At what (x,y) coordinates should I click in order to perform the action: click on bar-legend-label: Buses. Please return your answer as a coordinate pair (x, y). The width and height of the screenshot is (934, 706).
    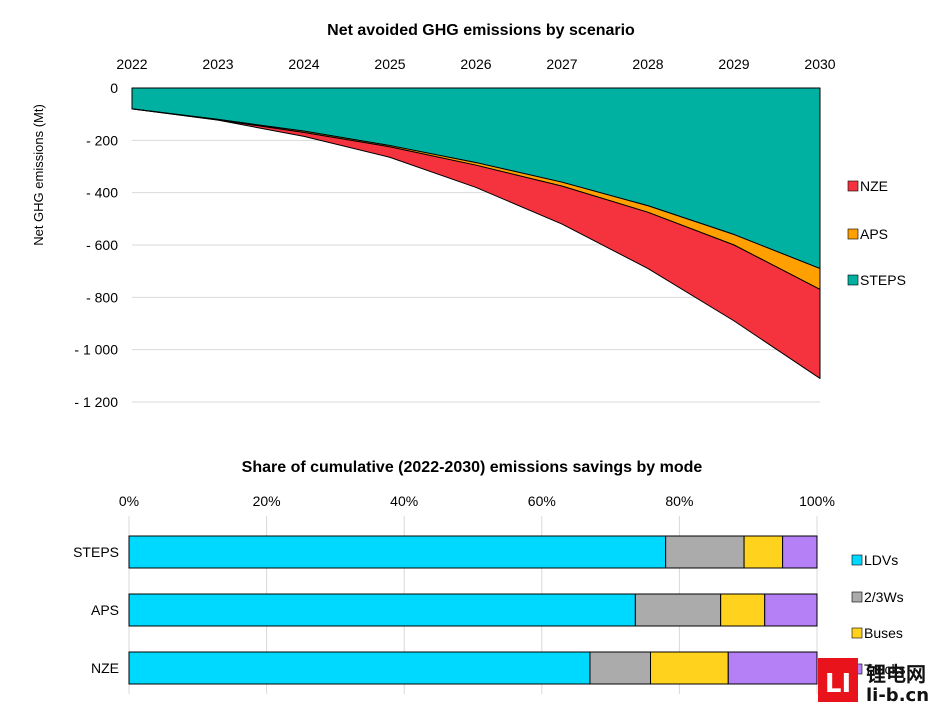
    Looking at the image, I should click on (883, 633).